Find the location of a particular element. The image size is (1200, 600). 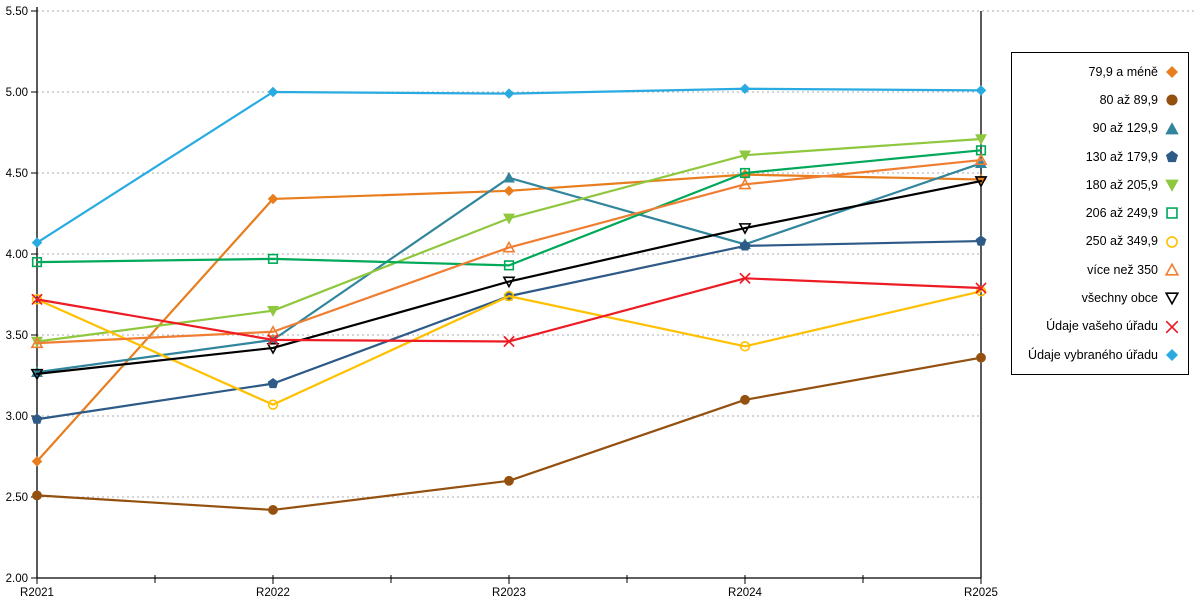

y-tick-label: 2.00 is located at coordinates (17, 579).